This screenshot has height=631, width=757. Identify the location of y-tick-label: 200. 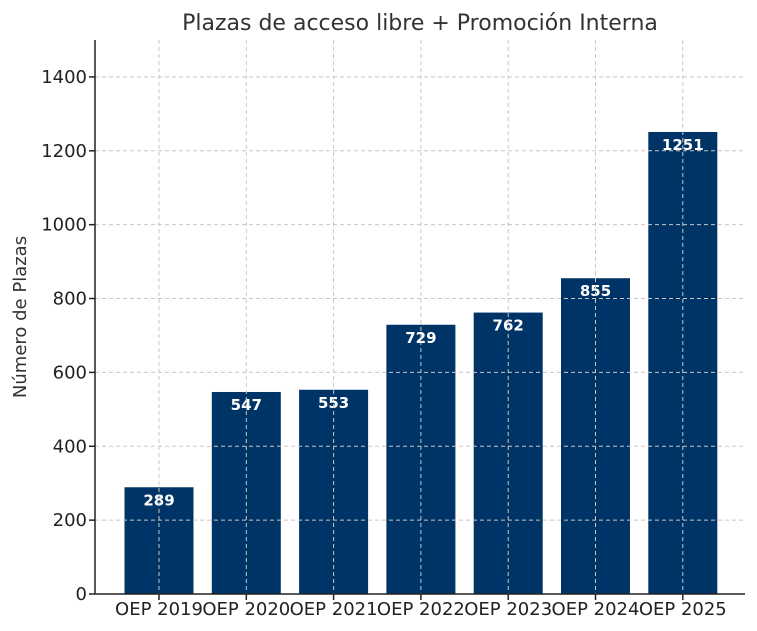
(70, 520).